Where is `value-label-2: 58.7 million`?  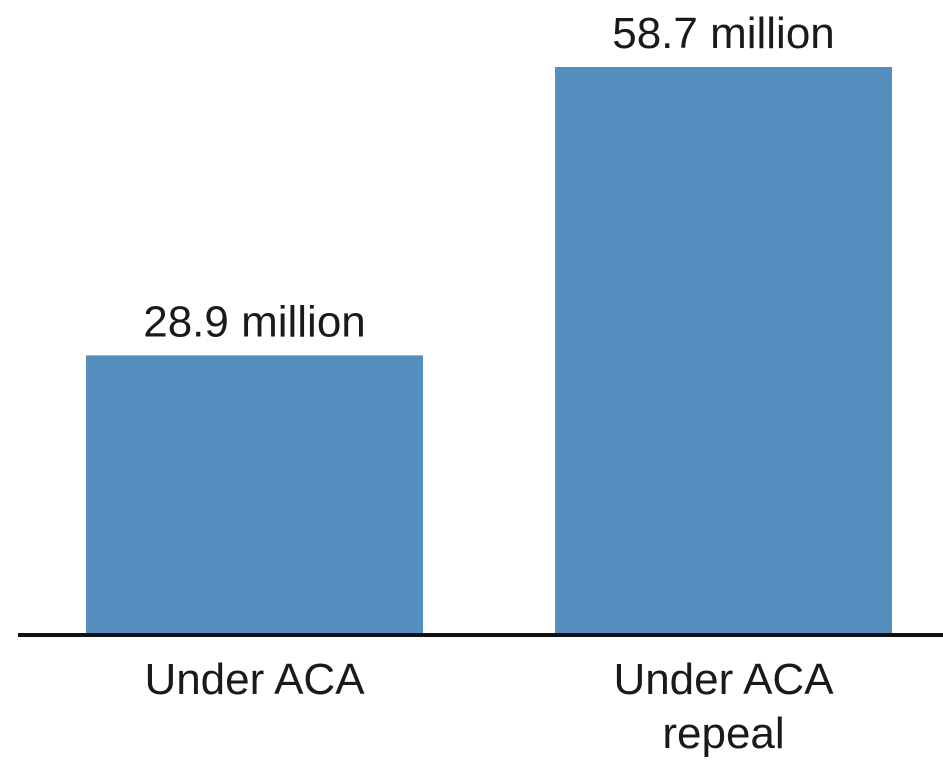 value-label-2: 58.7 million is located at coordinates (723, 33).